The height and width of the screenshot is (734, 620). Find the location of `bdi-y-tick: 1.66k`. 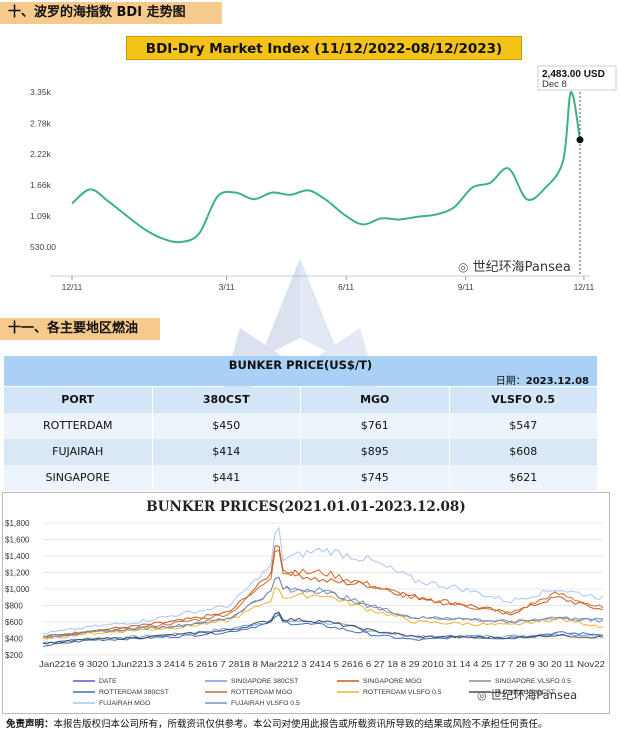

bdi-y-tick: 1.66k is located at coordinates (41, 185).